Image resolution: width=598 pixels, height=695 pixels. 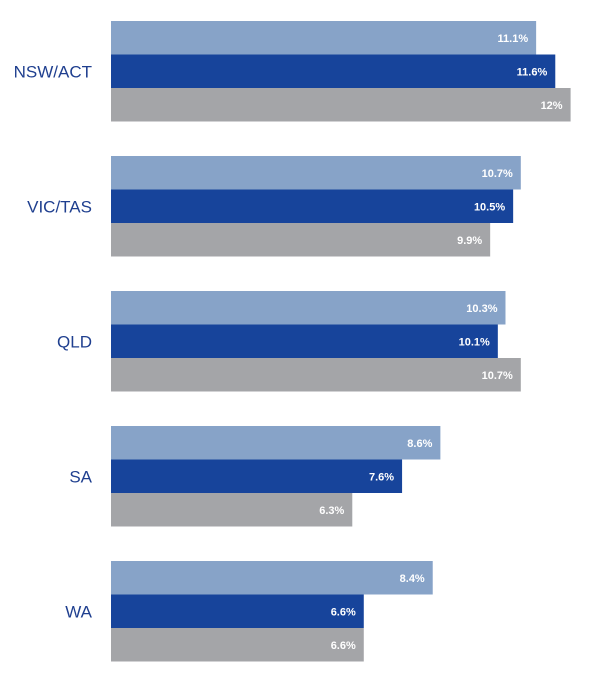 I want to click on data-label: 10.5%, so click(x=489, y=207).